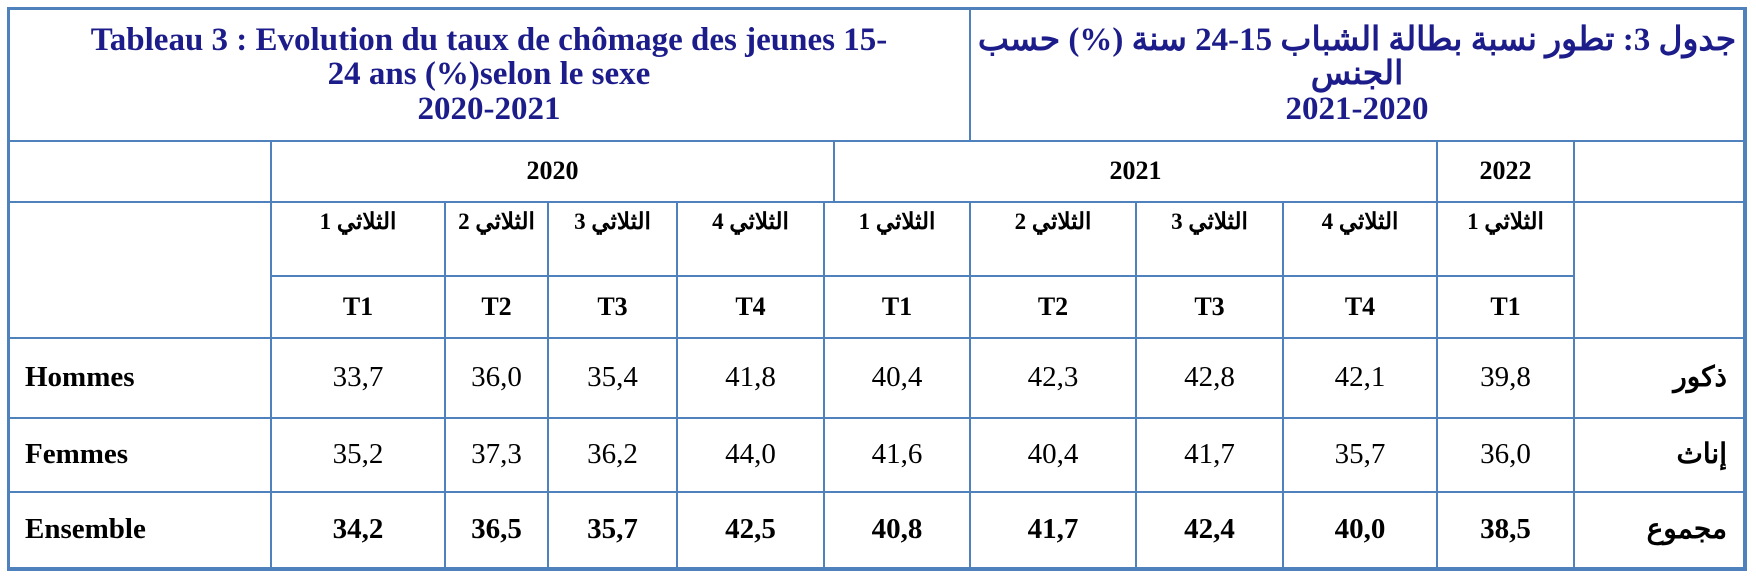 The image size is (1756, 578). What do you see at coordinates (140, 379) in the screenshot?
I see `row-label-fr: Hommes` at bounding box center [140, 379].